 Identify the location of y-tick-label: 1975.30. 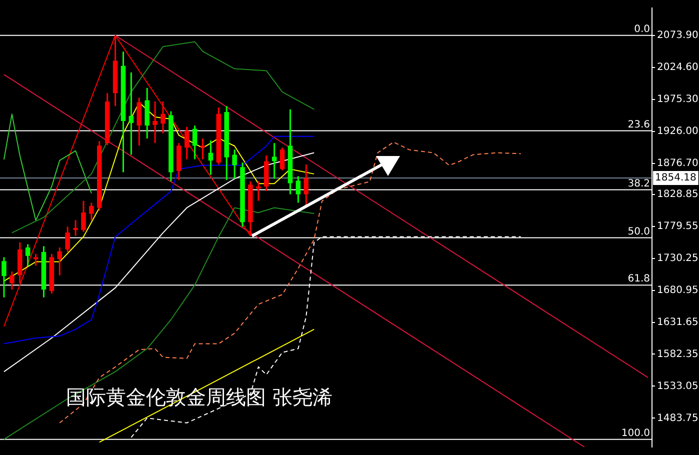
(677, 100).